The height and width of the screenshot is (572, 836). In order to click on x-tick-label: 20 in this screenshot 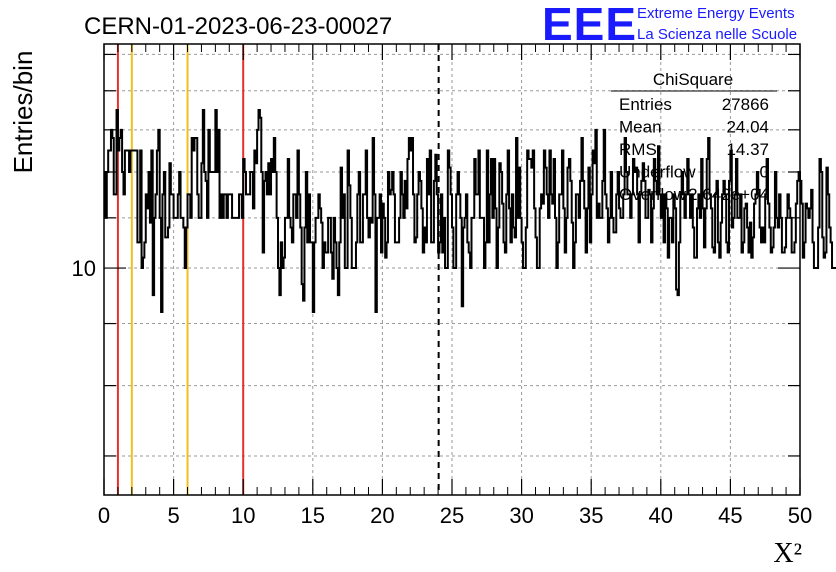, I will do `click(382, 515)`.